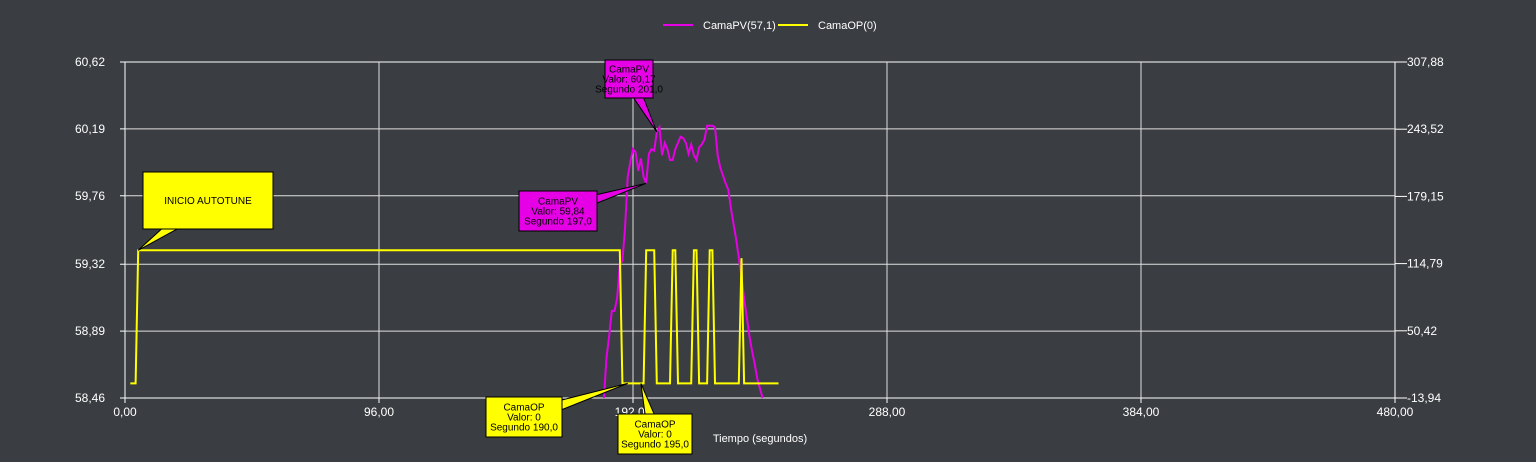 The width and height of the screenshot is (1536, 462). What do you see at coordinates (90, 129) in the screenshot?
I see `y-tick-label: 60,19` at bounding box center [90, 129].